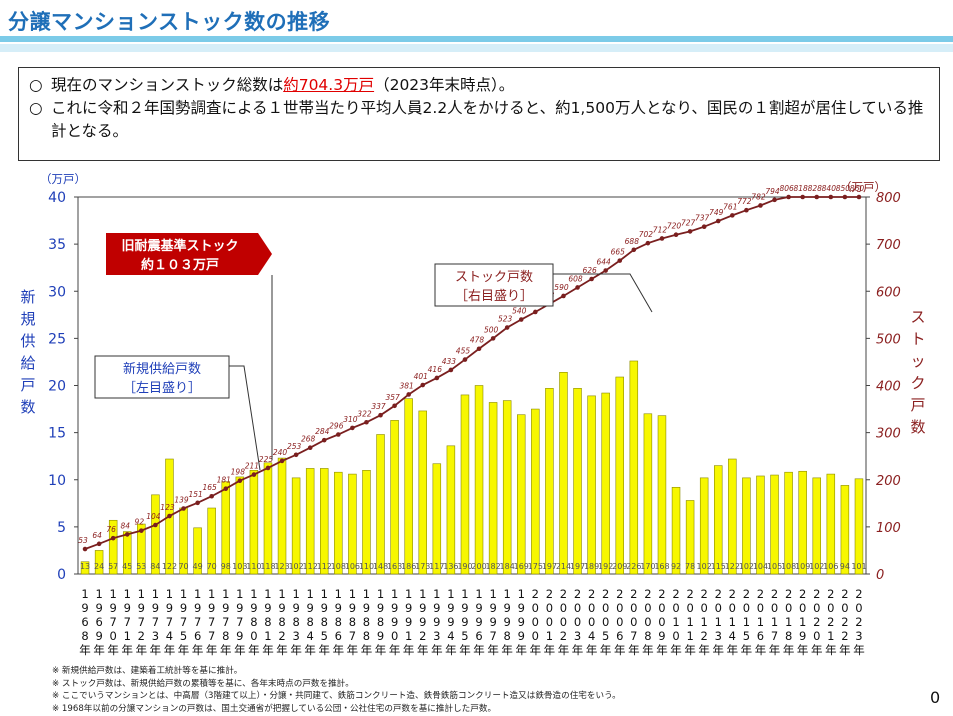  What do you see at coordinates (449, 361) in the screenshot?
I see `stock-point-label: 433` at bounding box center [449, 361].